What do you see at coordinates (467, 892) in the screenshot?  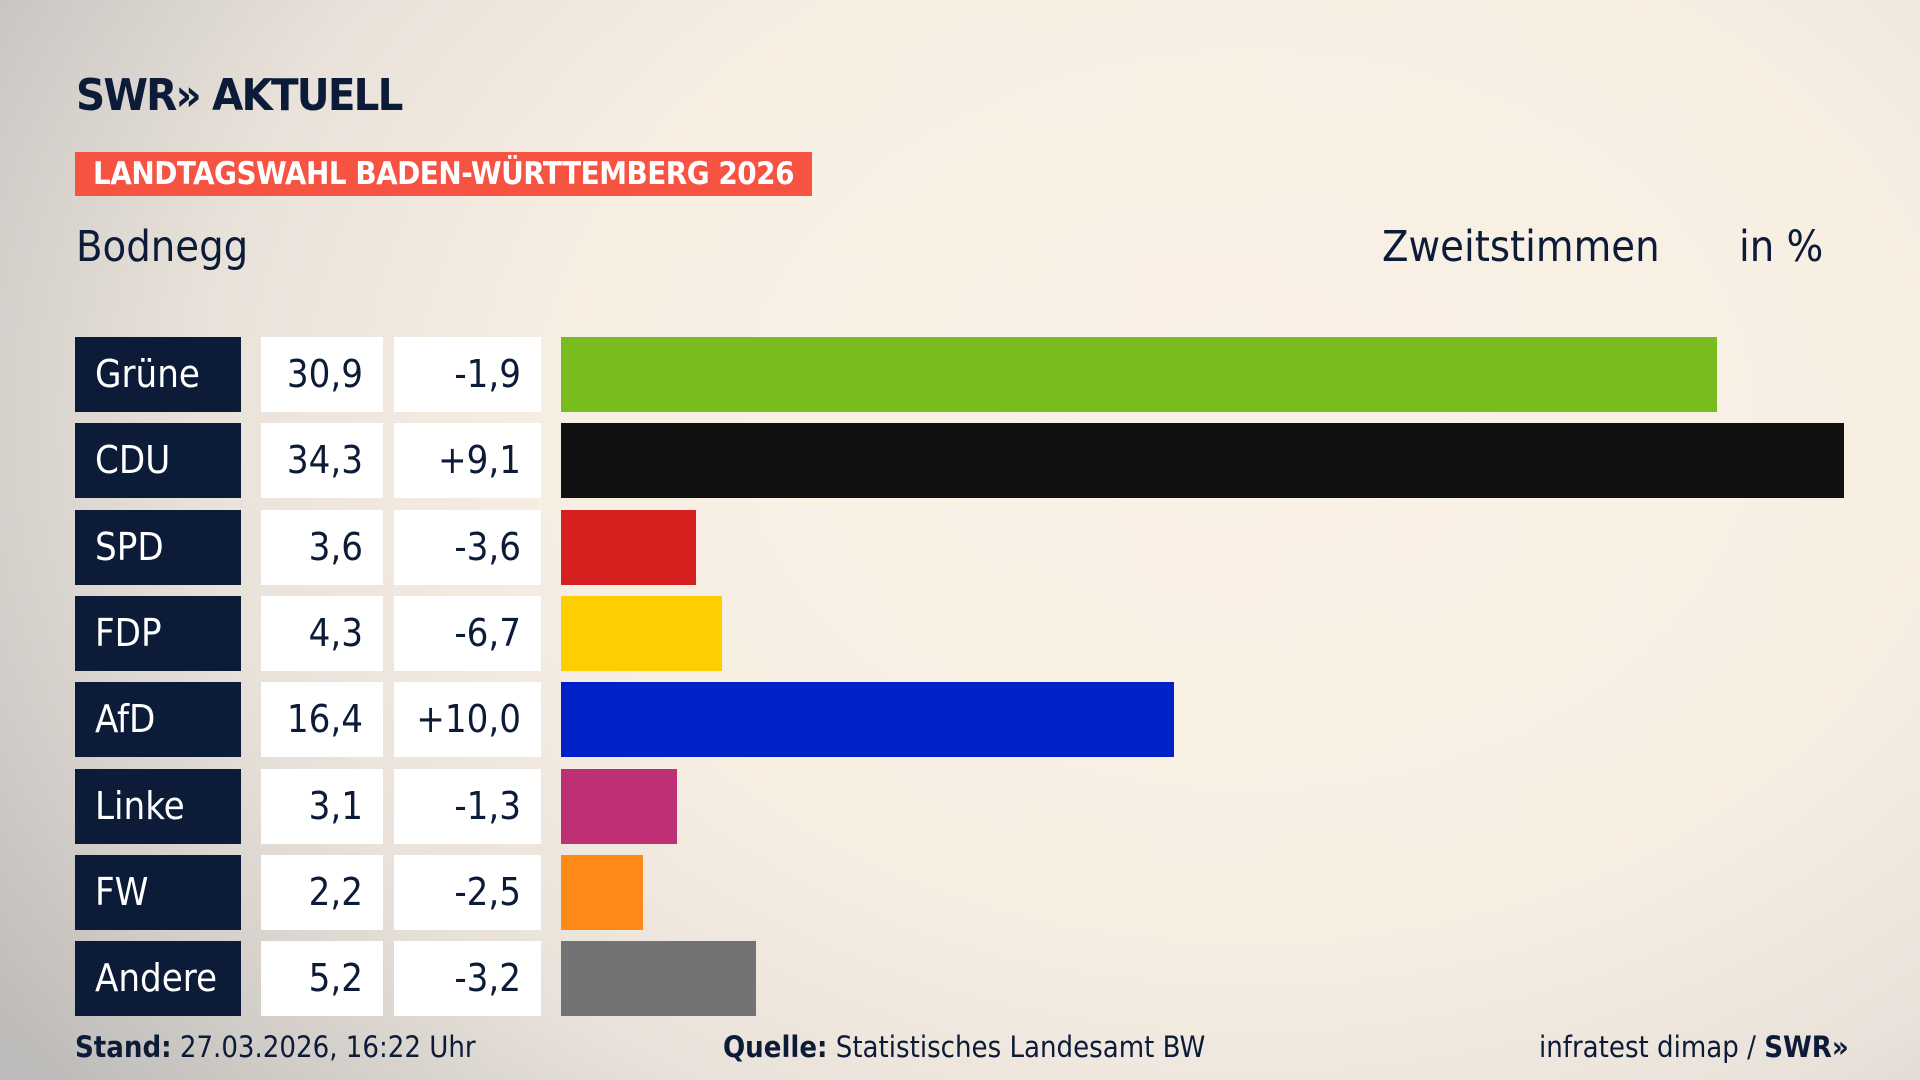 I see `change-label: -2,5` at bounding box center [467, 892].